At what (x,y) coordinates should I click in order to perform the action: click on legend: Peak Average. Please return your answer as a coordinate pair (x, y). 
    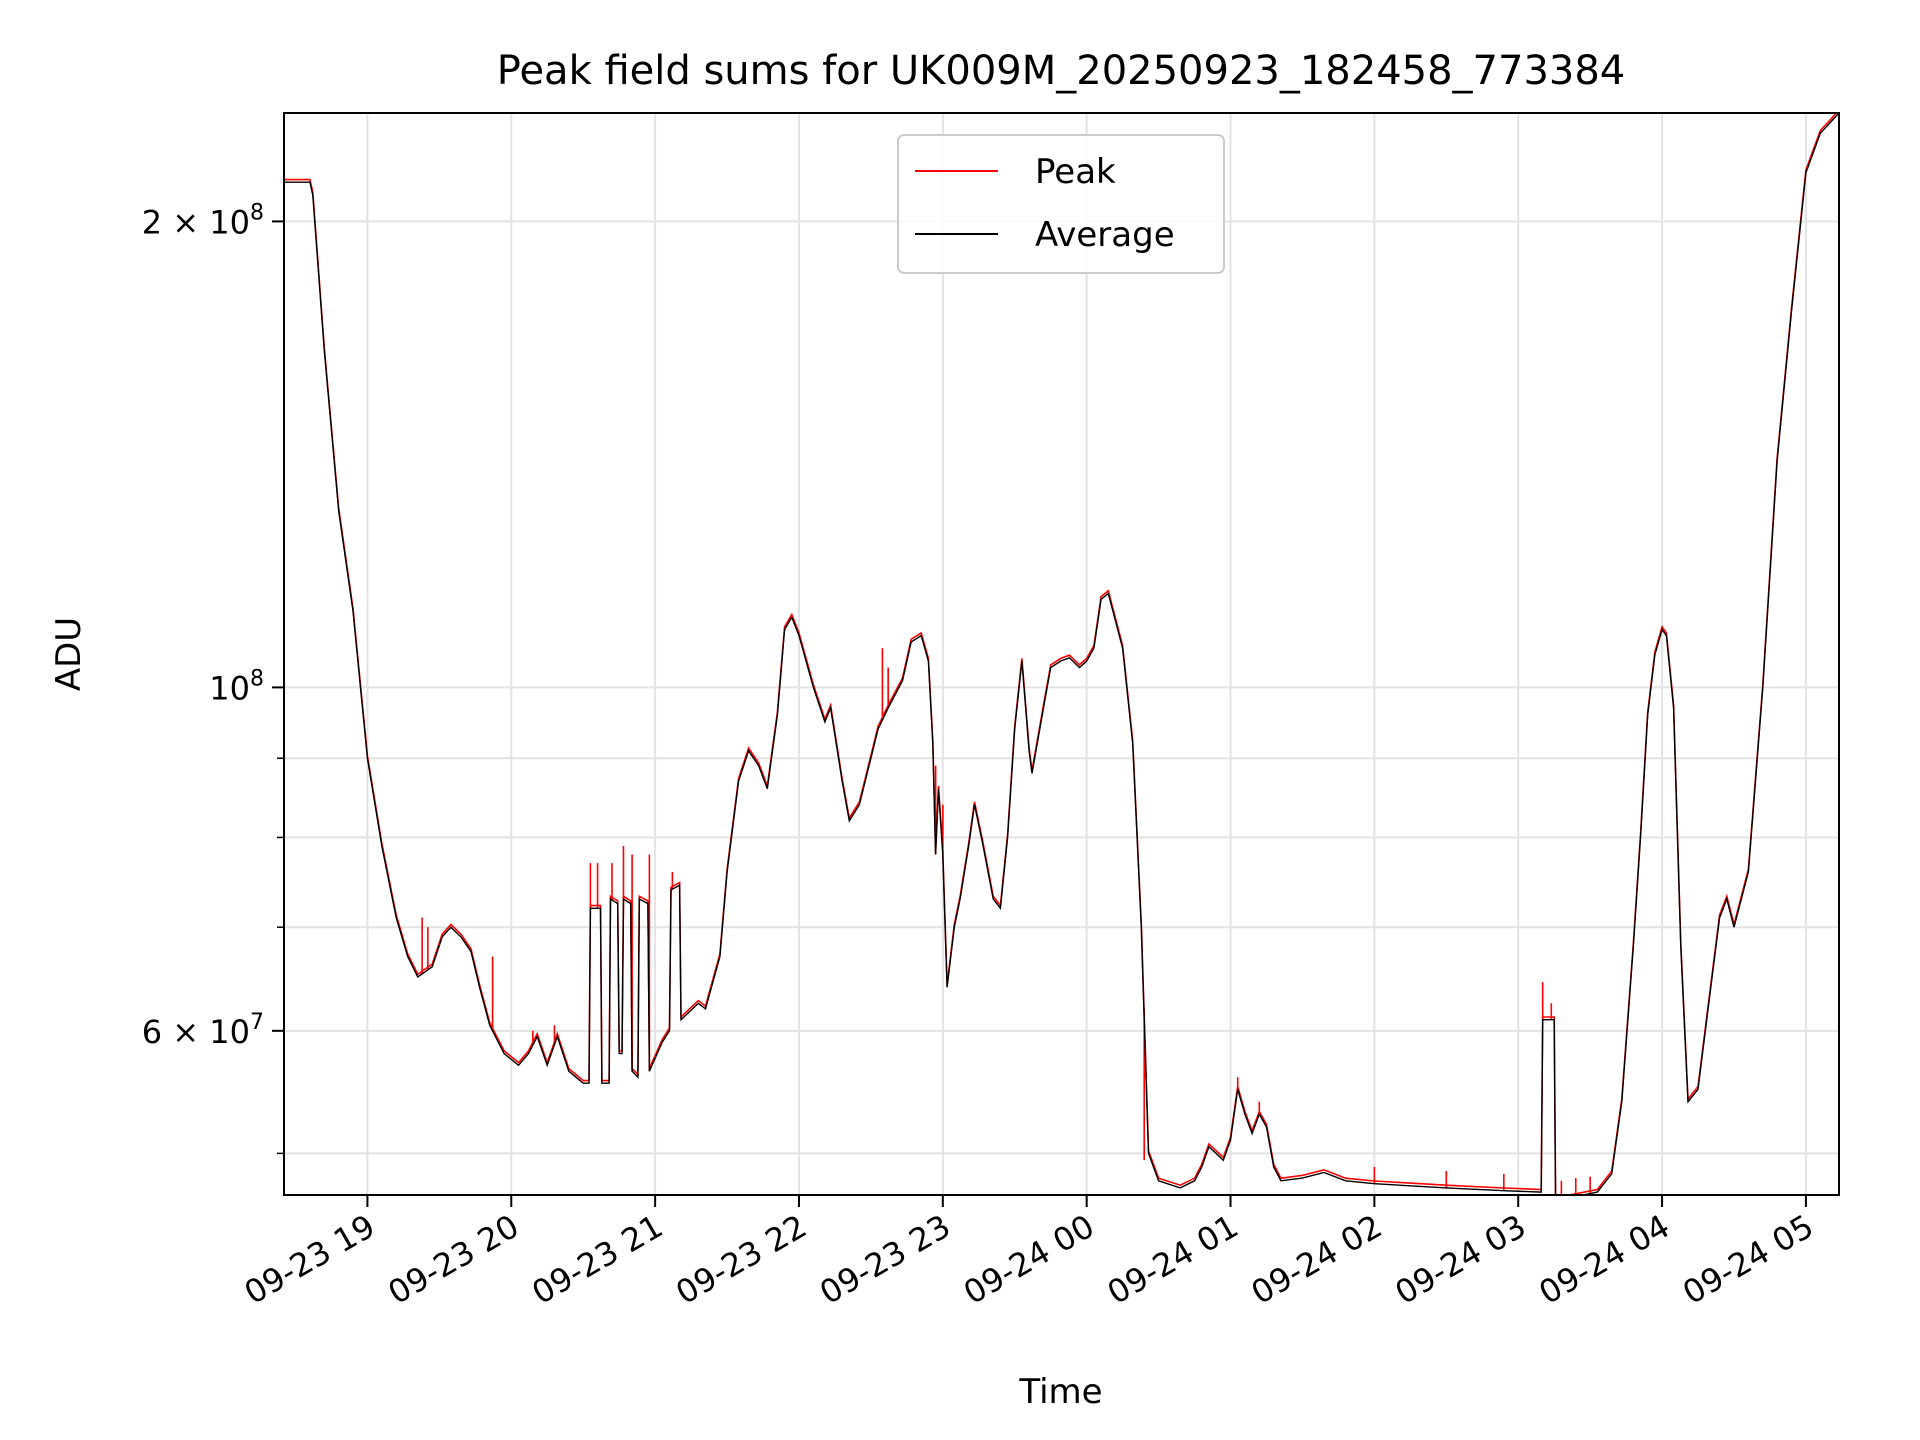
    Looking at the image, I should click on (1061, 204).